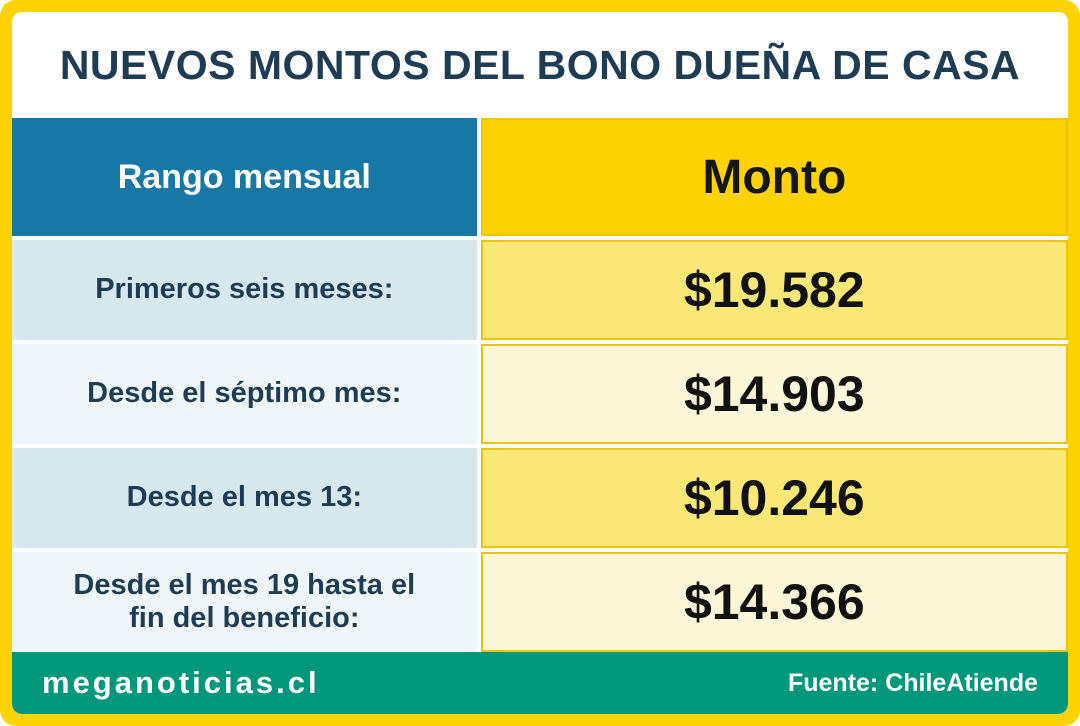 The width and height of the screenshot is (1080, 726). I want to click on table-row-3-amount: $10.246, so click(774, 498).